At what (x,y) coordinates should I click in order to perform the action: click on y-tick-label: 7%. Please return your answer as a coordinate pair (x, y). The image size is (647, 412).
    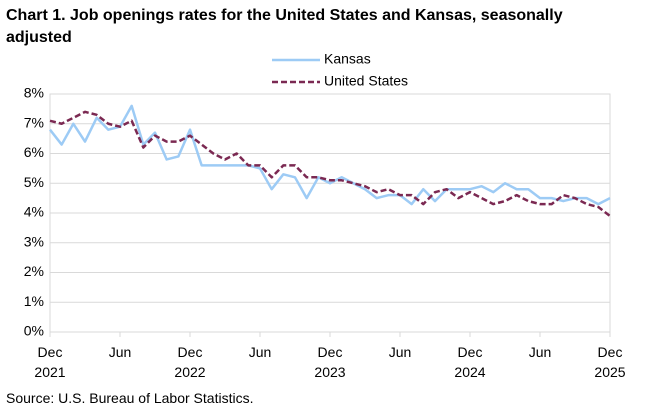
    Looking at the image, I should click on (34, 122).